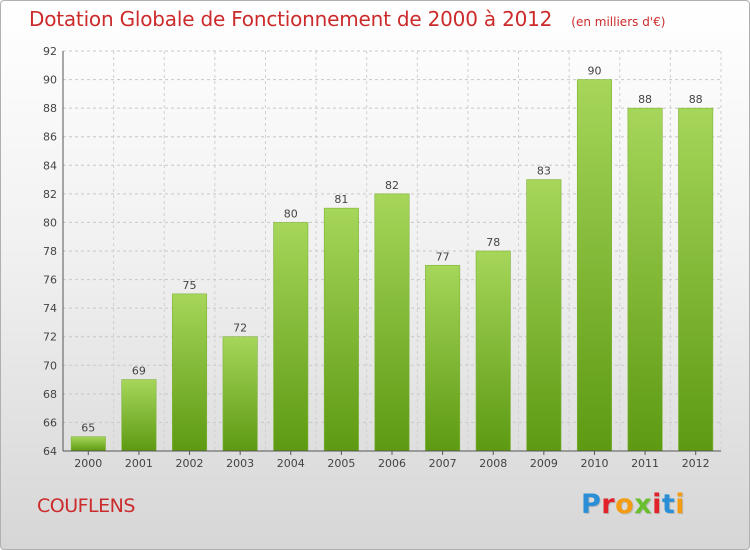 This screenshot has width=750, height=550. I want to click on bar-value-label: 65, so click(88, 428).